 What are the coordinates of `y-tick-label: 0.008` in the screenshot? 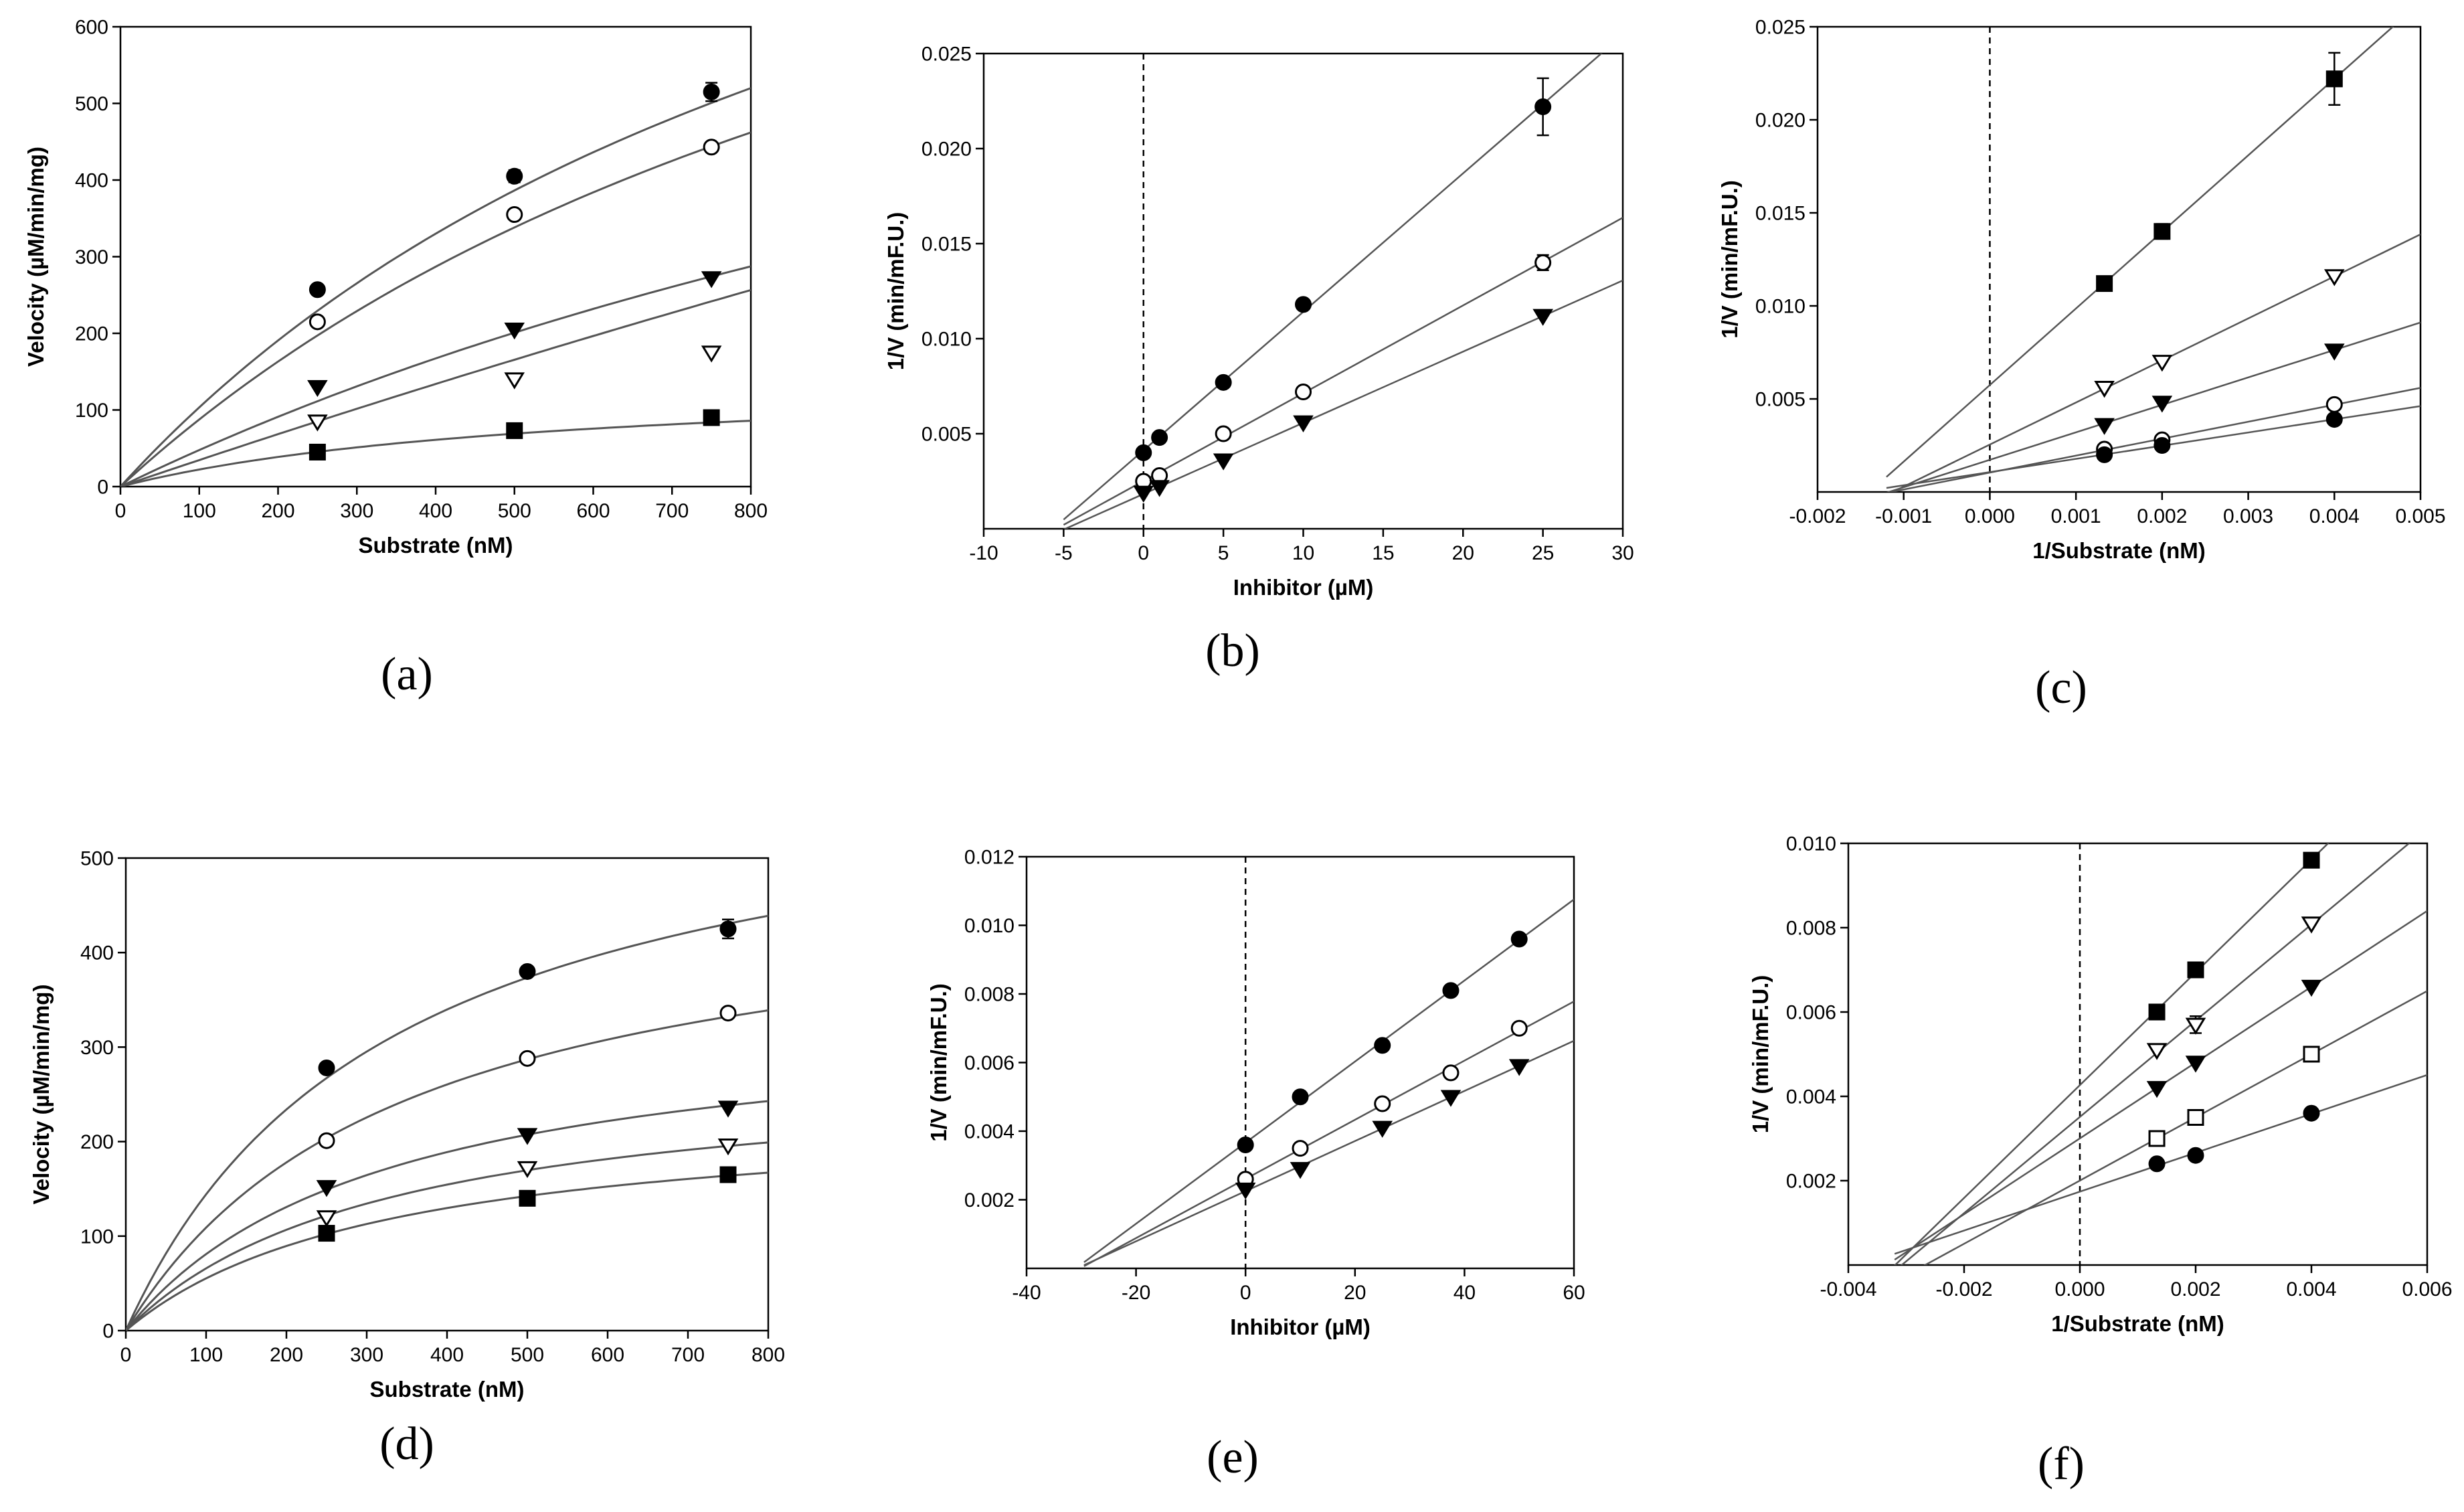 It's located at (1811, 929).